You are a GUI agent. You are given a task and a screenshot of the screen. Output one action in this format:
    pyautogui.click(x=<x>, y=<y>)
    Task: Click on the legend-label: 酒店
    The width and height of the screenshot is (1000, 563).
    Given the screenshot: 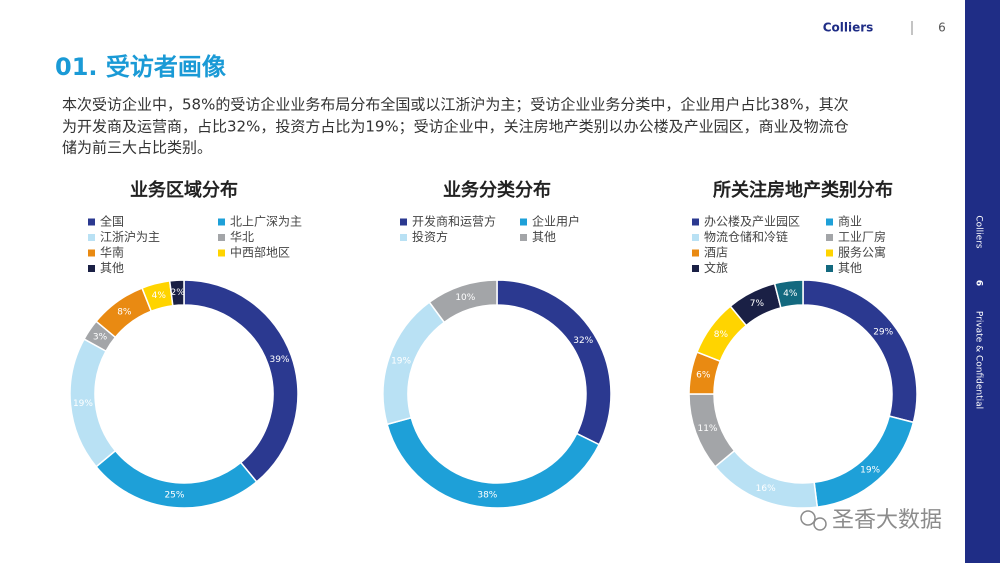 What is the action you would take?
    pyautogui.click(x=716, y=253)
    